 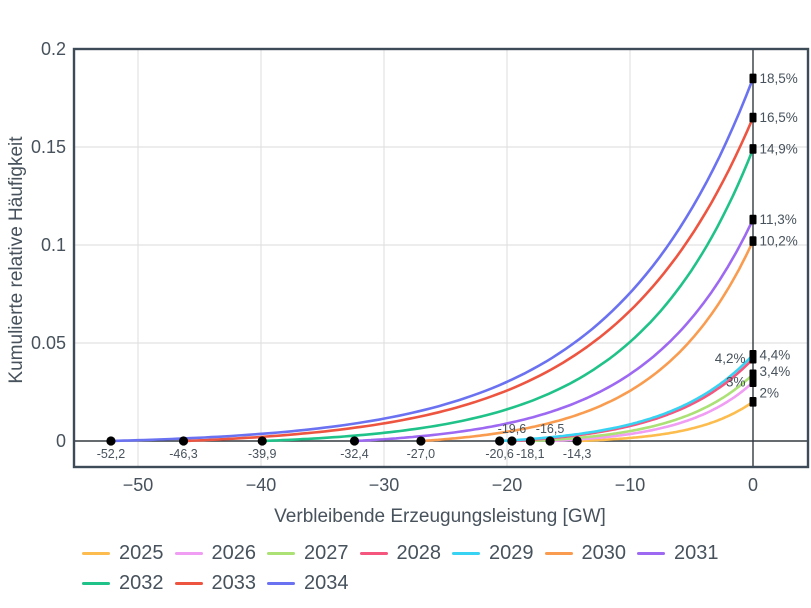 I want to click on end-value-label: 10,2%, so click(x=779, y=241).